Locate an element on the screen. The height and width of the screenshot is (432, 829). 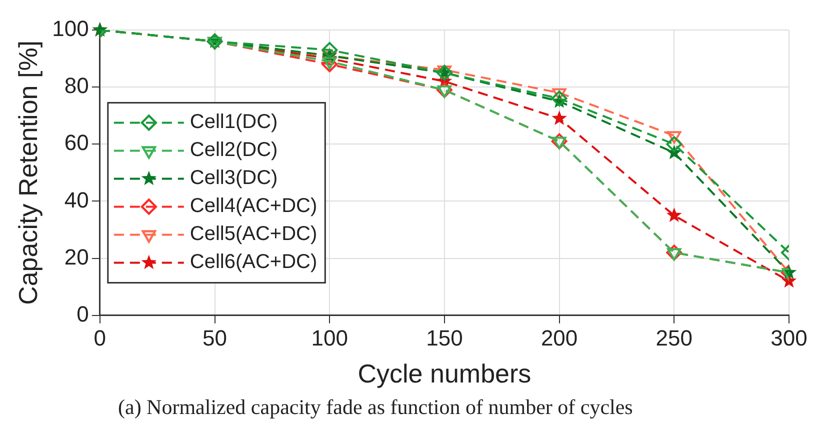
legend-label: Cell6(AC+DC) is located at coordinates (254, 262).